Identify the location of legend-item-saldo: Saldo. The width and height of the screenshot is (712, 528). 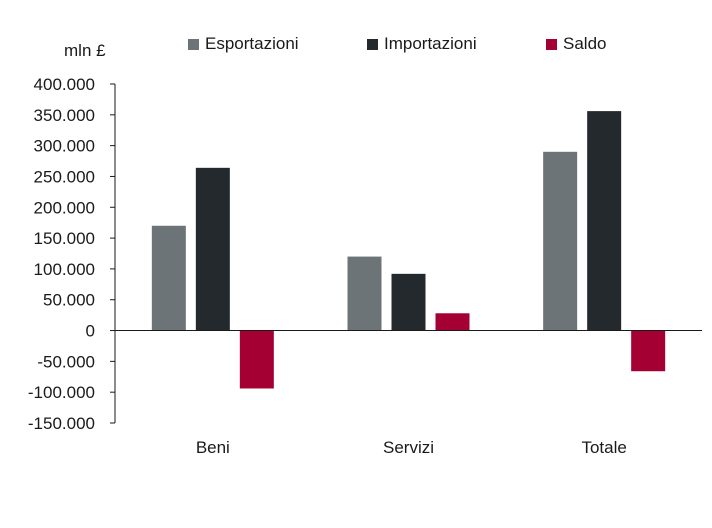
(576, 44).